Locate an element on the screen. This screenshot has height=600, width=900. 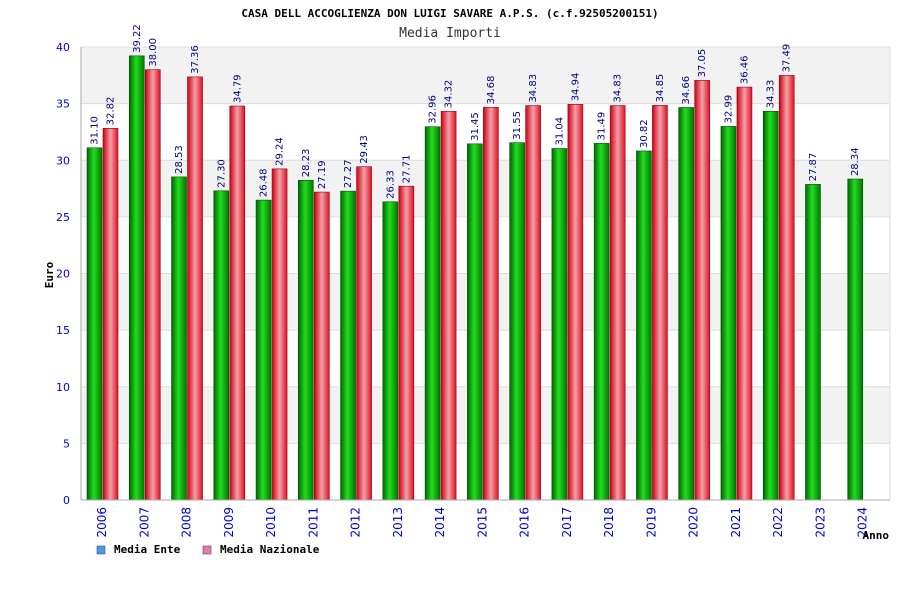
value-label-media-nazionale-2012: 29.43 is located at coordinates (364, 149).